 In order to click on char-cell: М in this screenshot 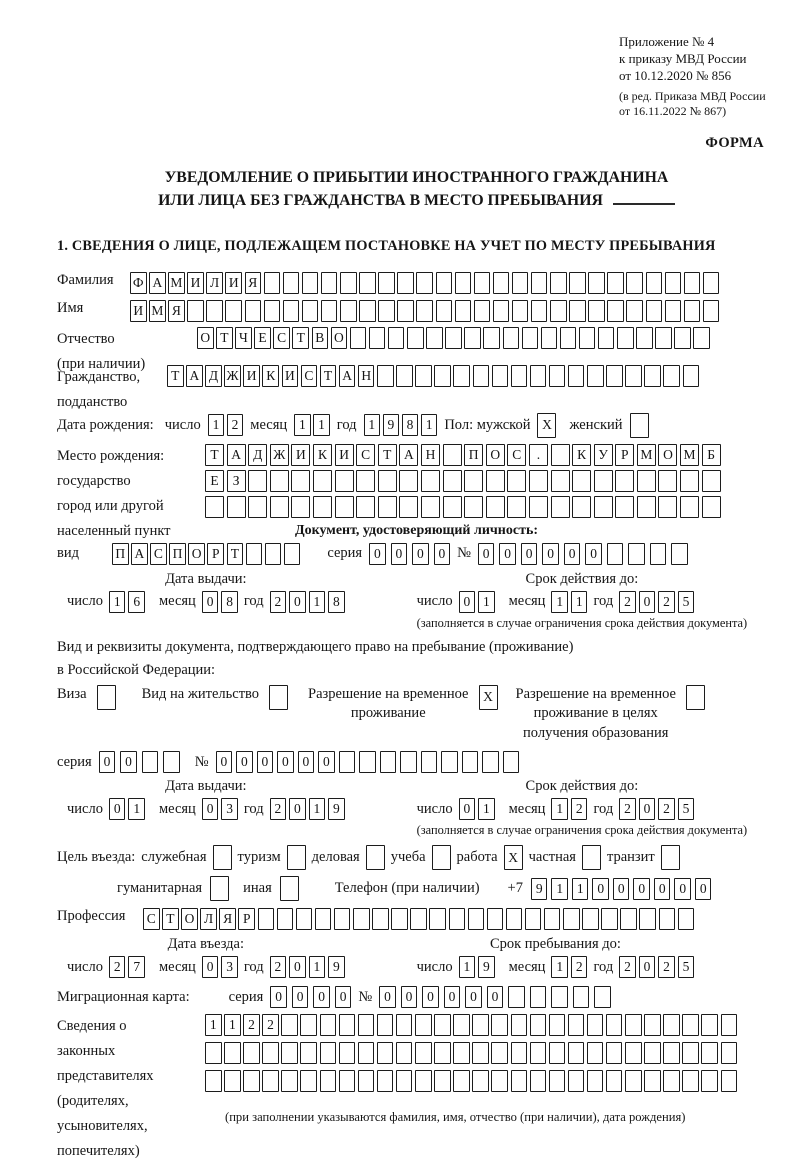, I will do `click(646, 454)`.